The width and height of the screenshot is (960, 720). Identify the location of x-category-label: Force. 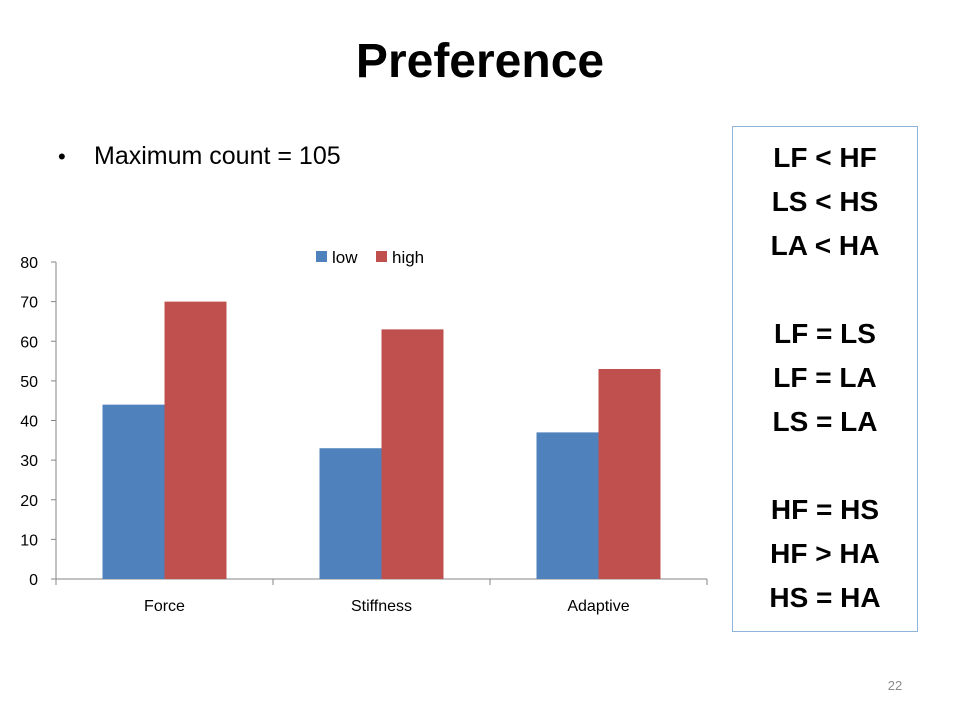
(164, 606).